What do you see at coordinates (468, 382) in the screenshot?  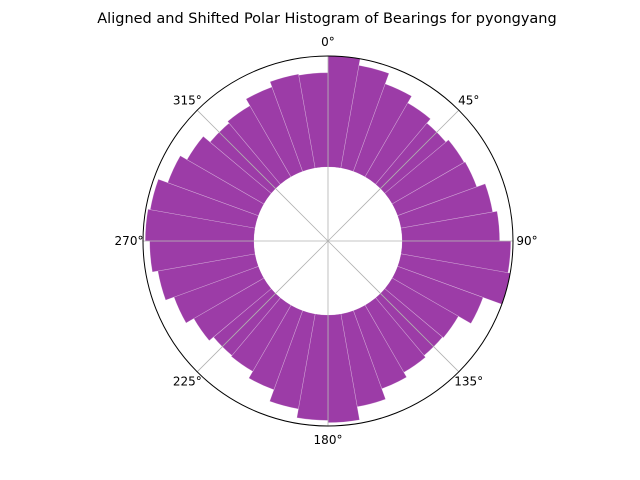 I see `angle-tick-label: 135°` at bounding box center [468, 382].